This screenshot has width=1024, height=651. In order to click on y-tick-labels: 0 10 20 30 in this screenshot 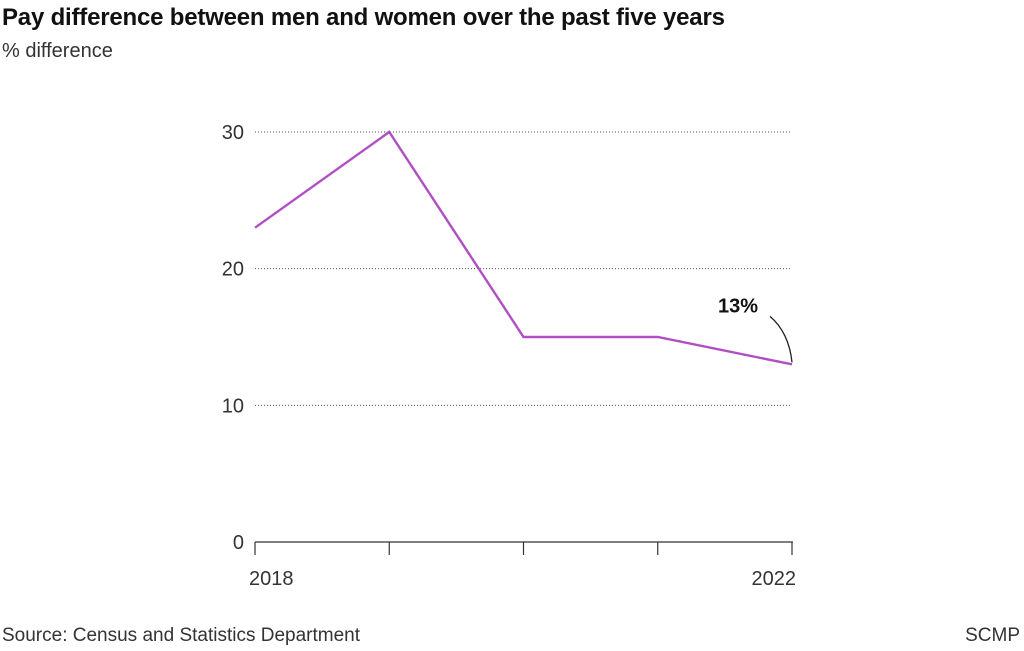, I will do `click(233, 338)`.